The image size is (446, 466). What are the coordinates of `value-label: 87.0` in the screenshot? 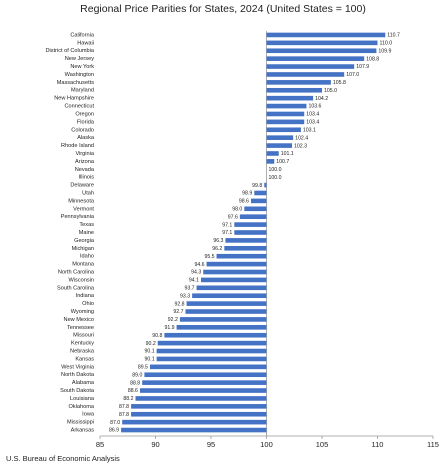 It's located at (115, 423).